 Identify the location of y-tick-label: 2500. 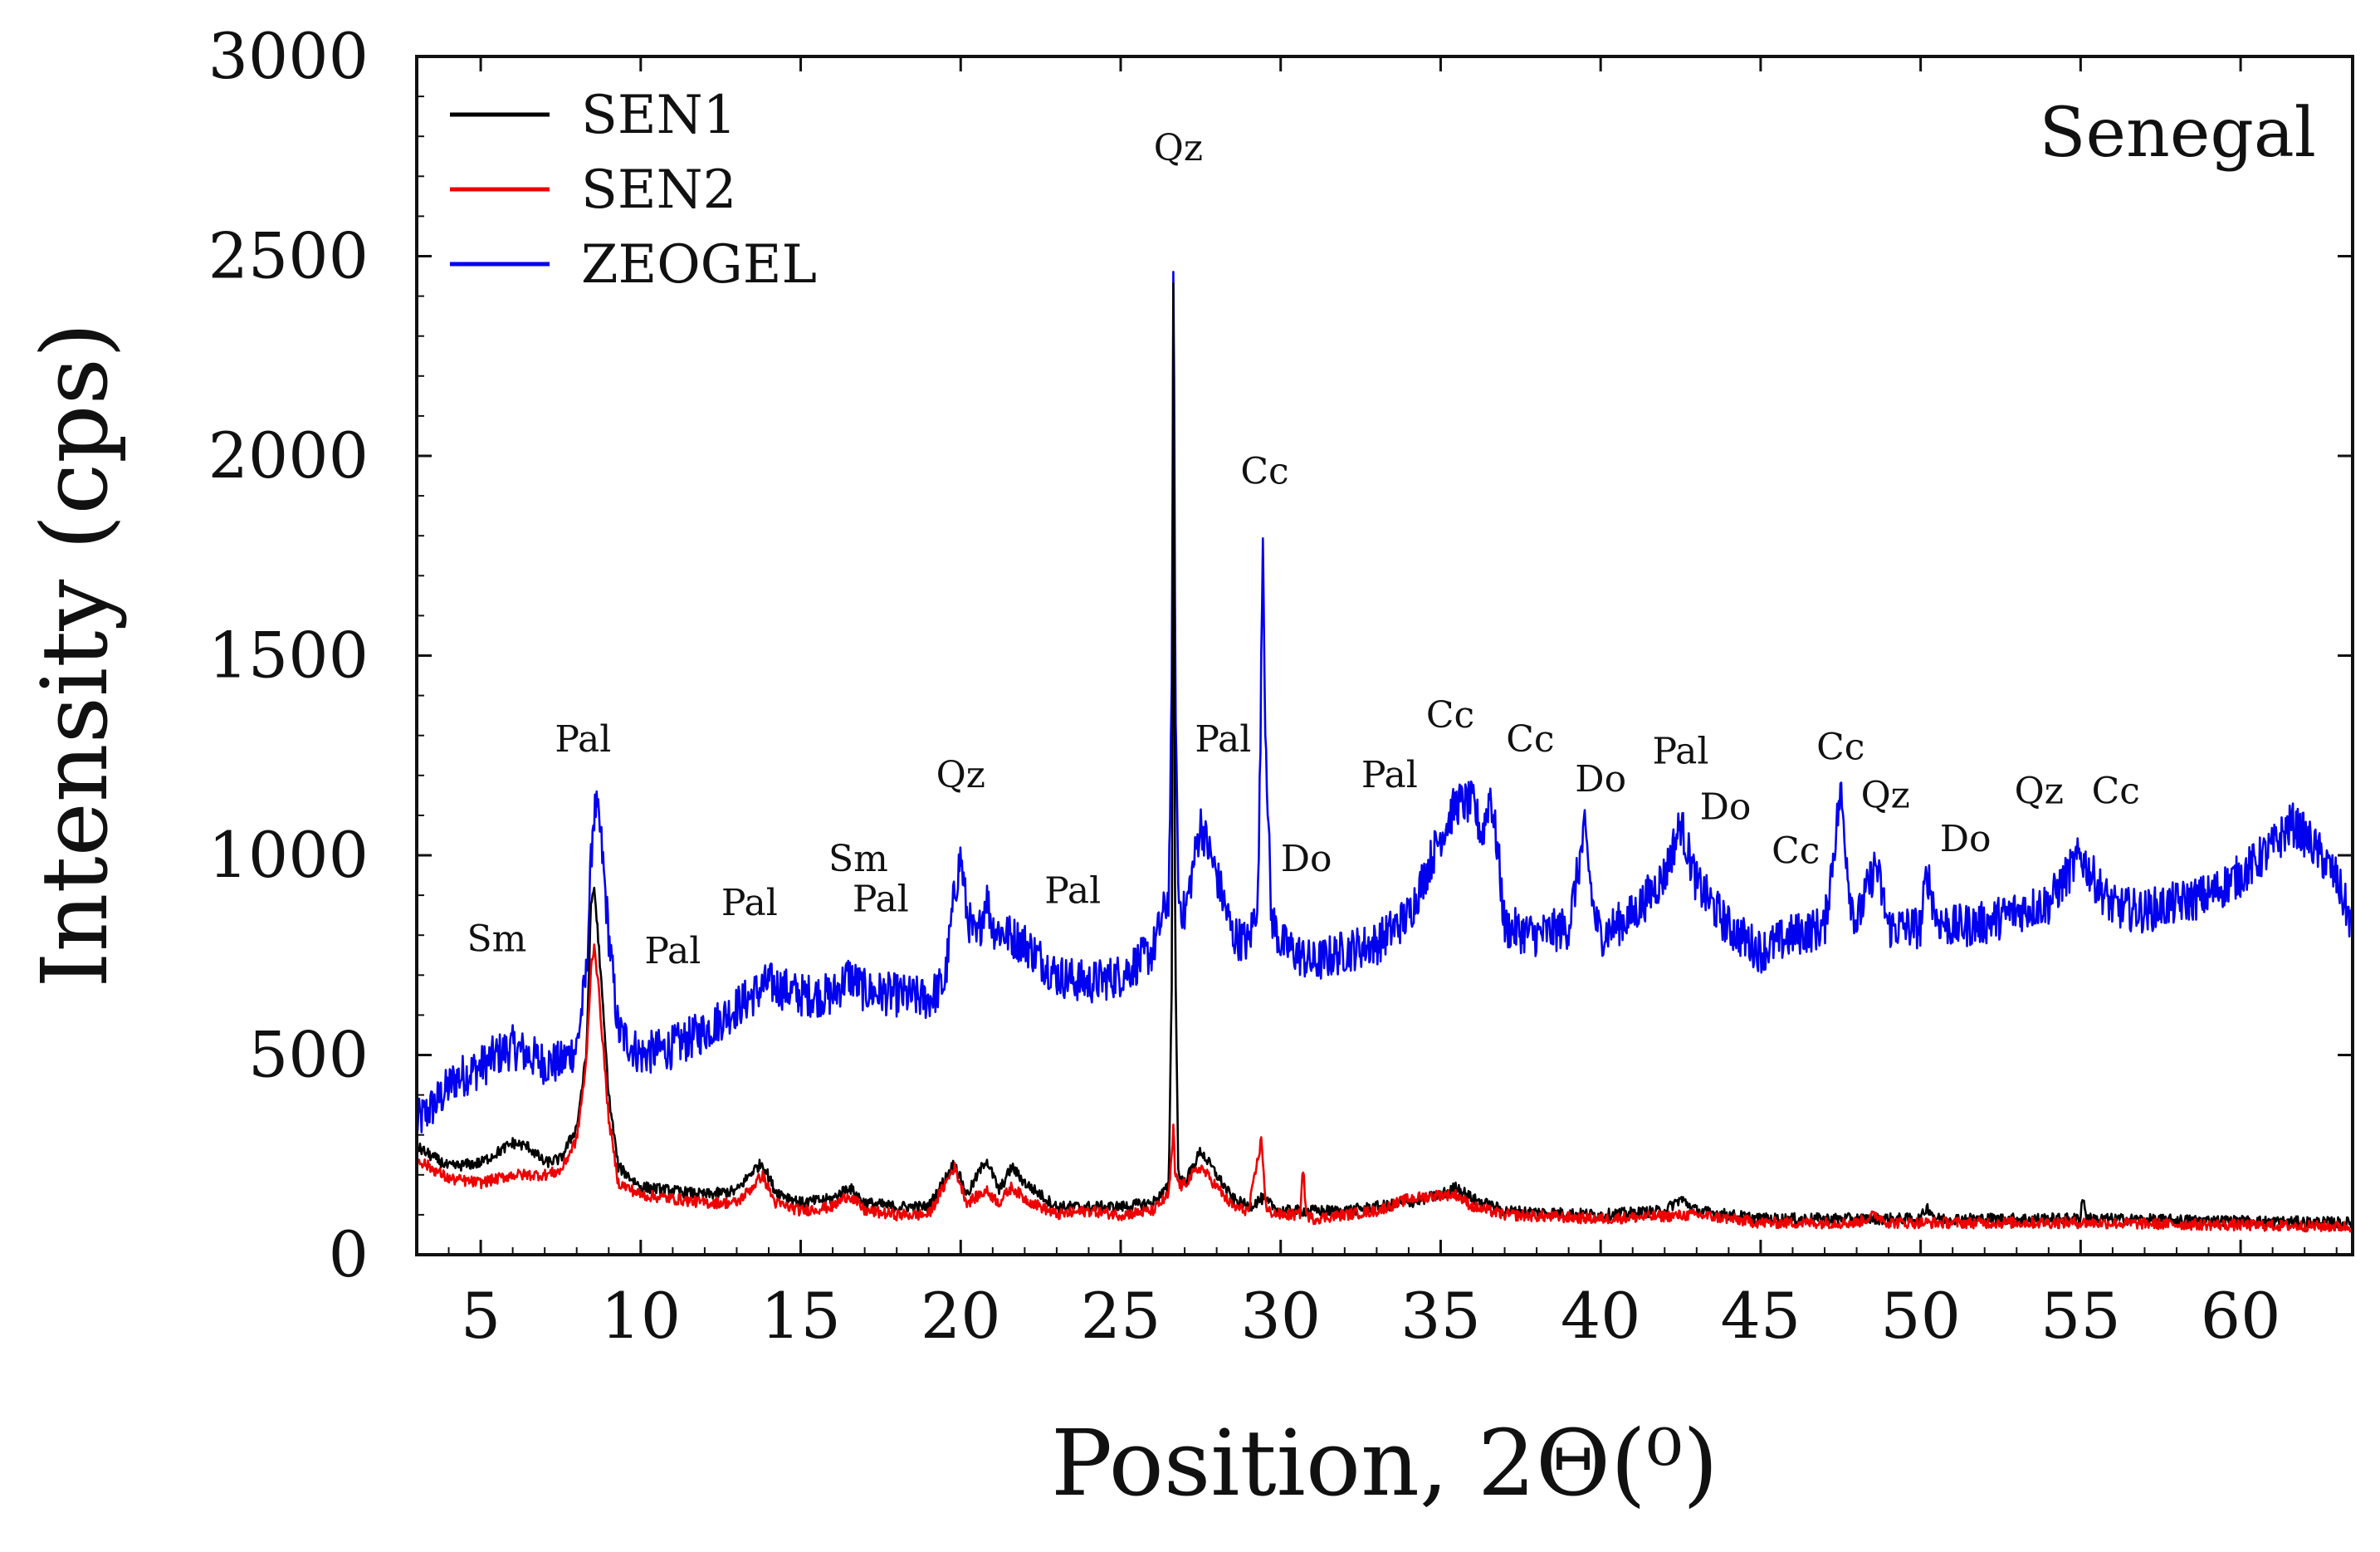
(288, 256).